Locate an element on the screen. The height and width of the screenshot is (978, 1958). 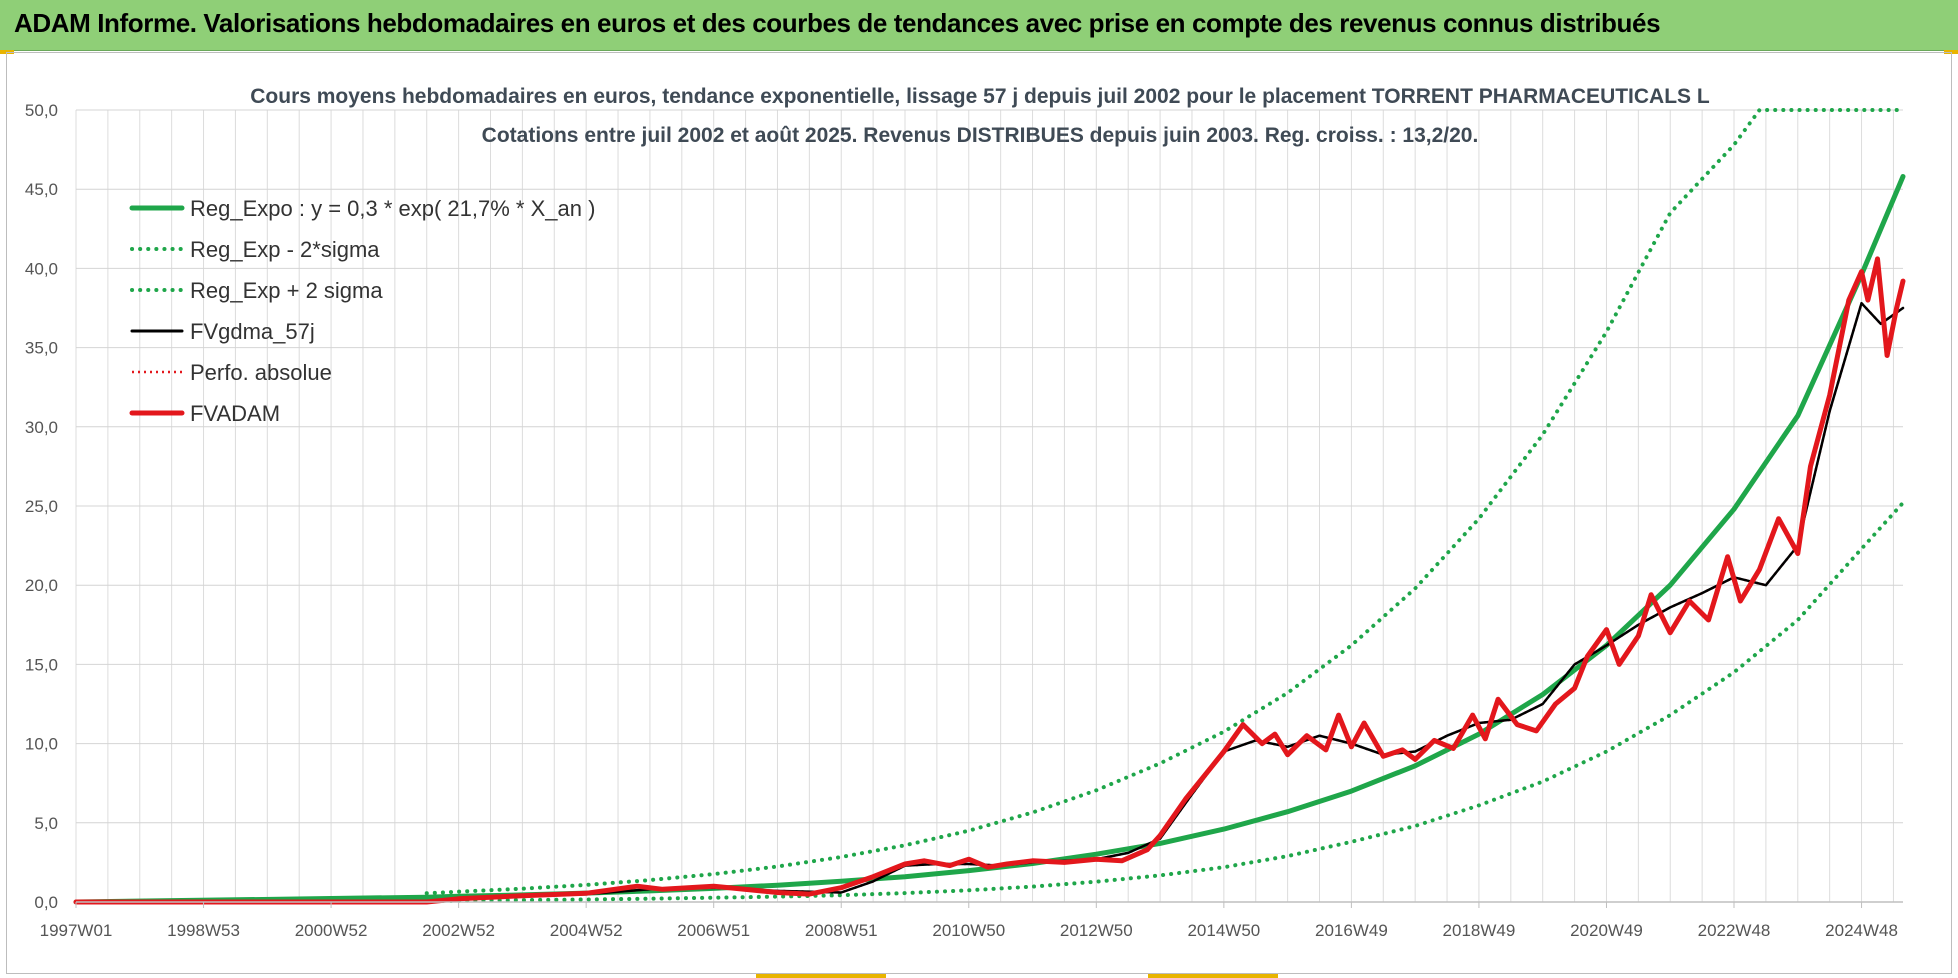
x-tick-label: 2014W50 is located at coordinates (1223, 930).